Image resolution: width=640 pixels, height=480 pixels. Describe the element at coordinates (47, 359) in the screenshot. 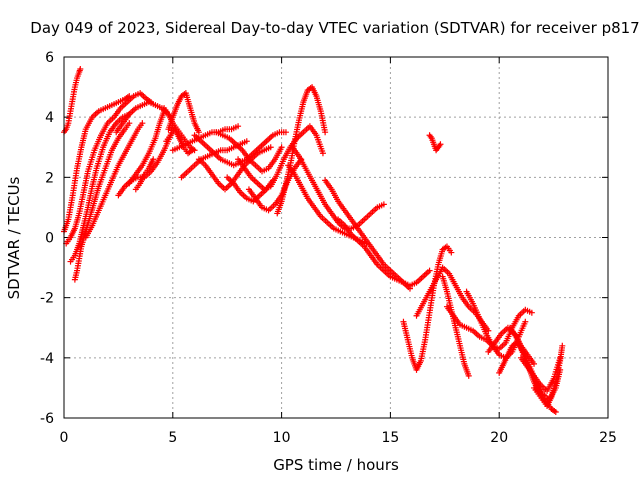

I see `y-tick-label: -4` at that location.